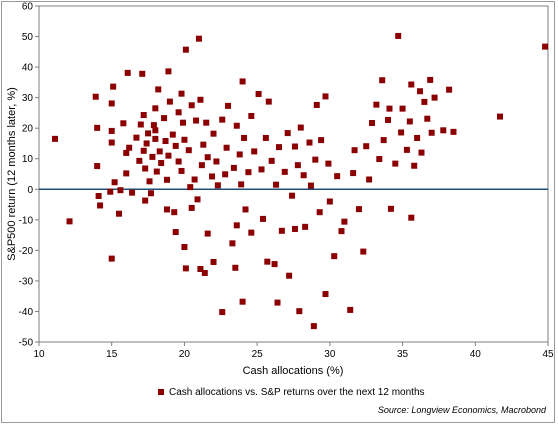  I want to click on x-tick-label: 20, so click(185, 354).